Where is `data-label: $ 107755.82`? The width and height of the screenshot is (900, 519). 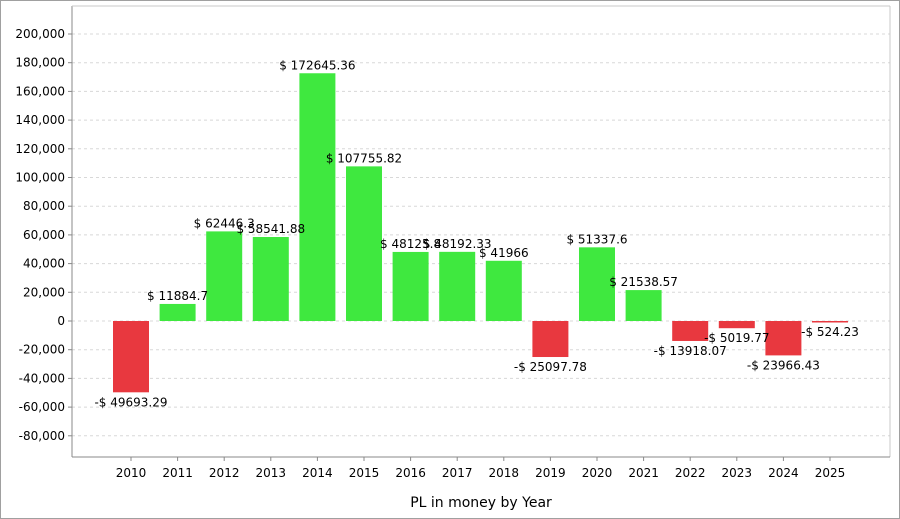 data-label: $ 107755.82 is located at coordinates (364, 158).